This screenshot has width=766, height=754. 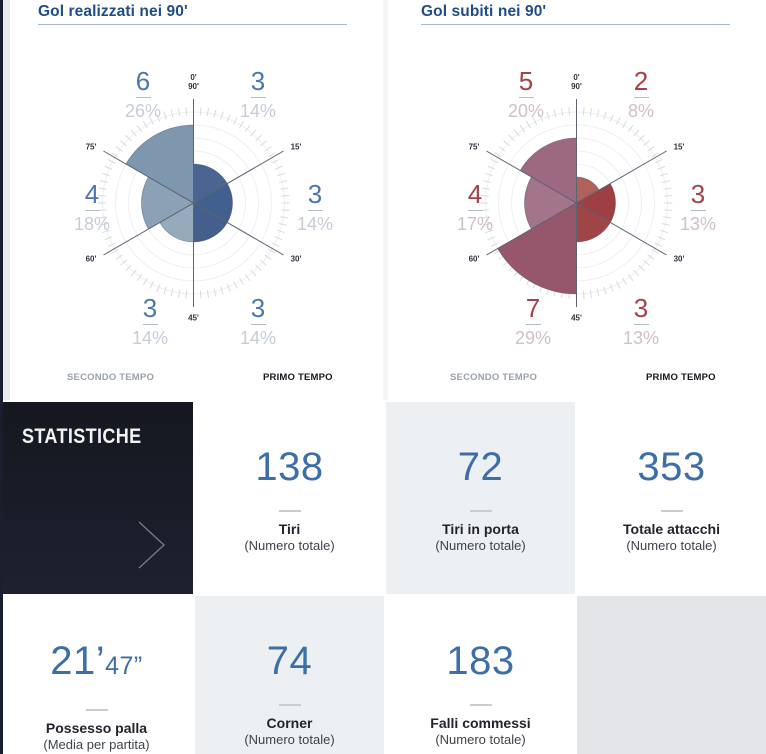 What do you see at coordinates (533, 338) in the screenshot?
I see `sector-pct-45-60: 29%` at bounding box center [533, 338].